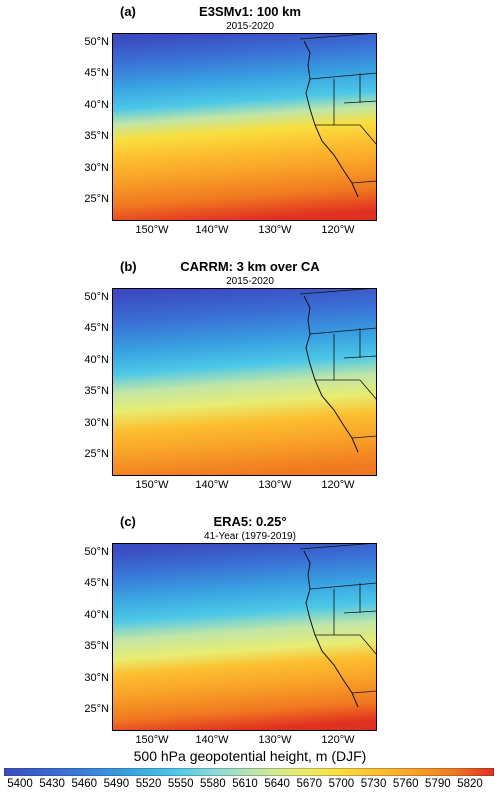 The image size is (500, 793). Describe the element at coordinates (20, 784) in the screenshot. I see `colorbar-tick-label: 5400` at that location.